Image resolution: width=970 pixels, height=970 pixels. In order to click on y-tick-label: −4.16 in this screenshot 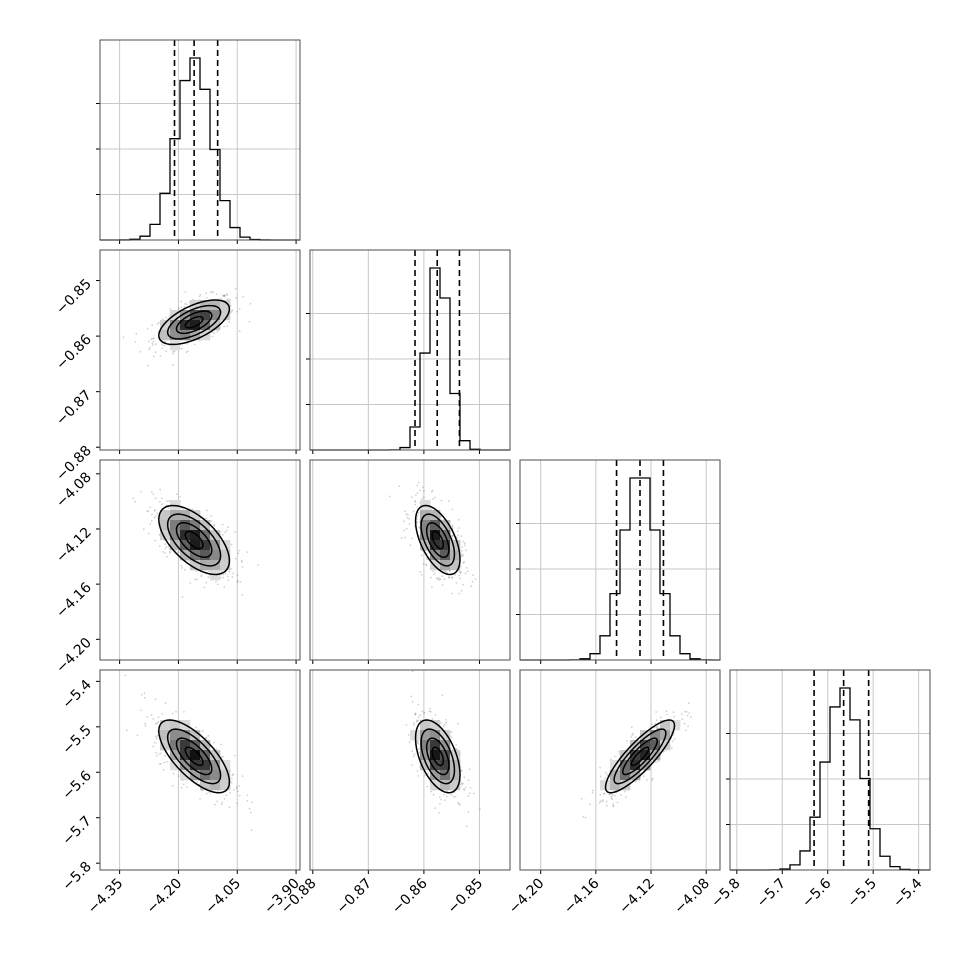, I will do `click(74, 601)`.